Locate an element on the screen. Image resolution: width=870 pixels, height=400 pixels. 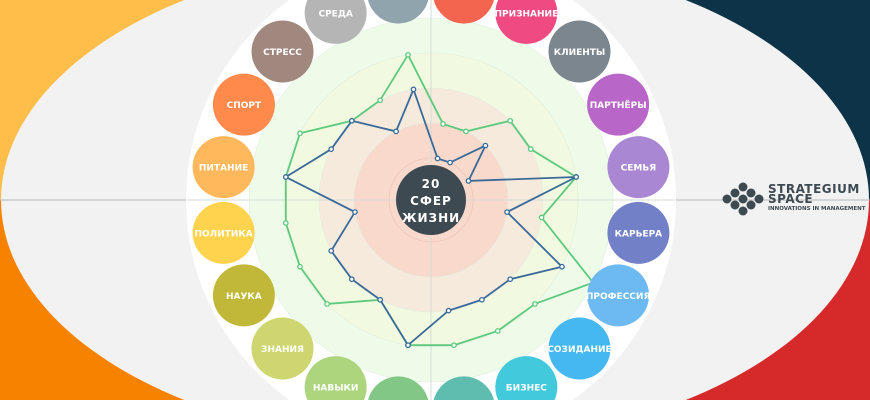
sphere-12: ЗНАНИЯ is located at coordinates (282, 348).